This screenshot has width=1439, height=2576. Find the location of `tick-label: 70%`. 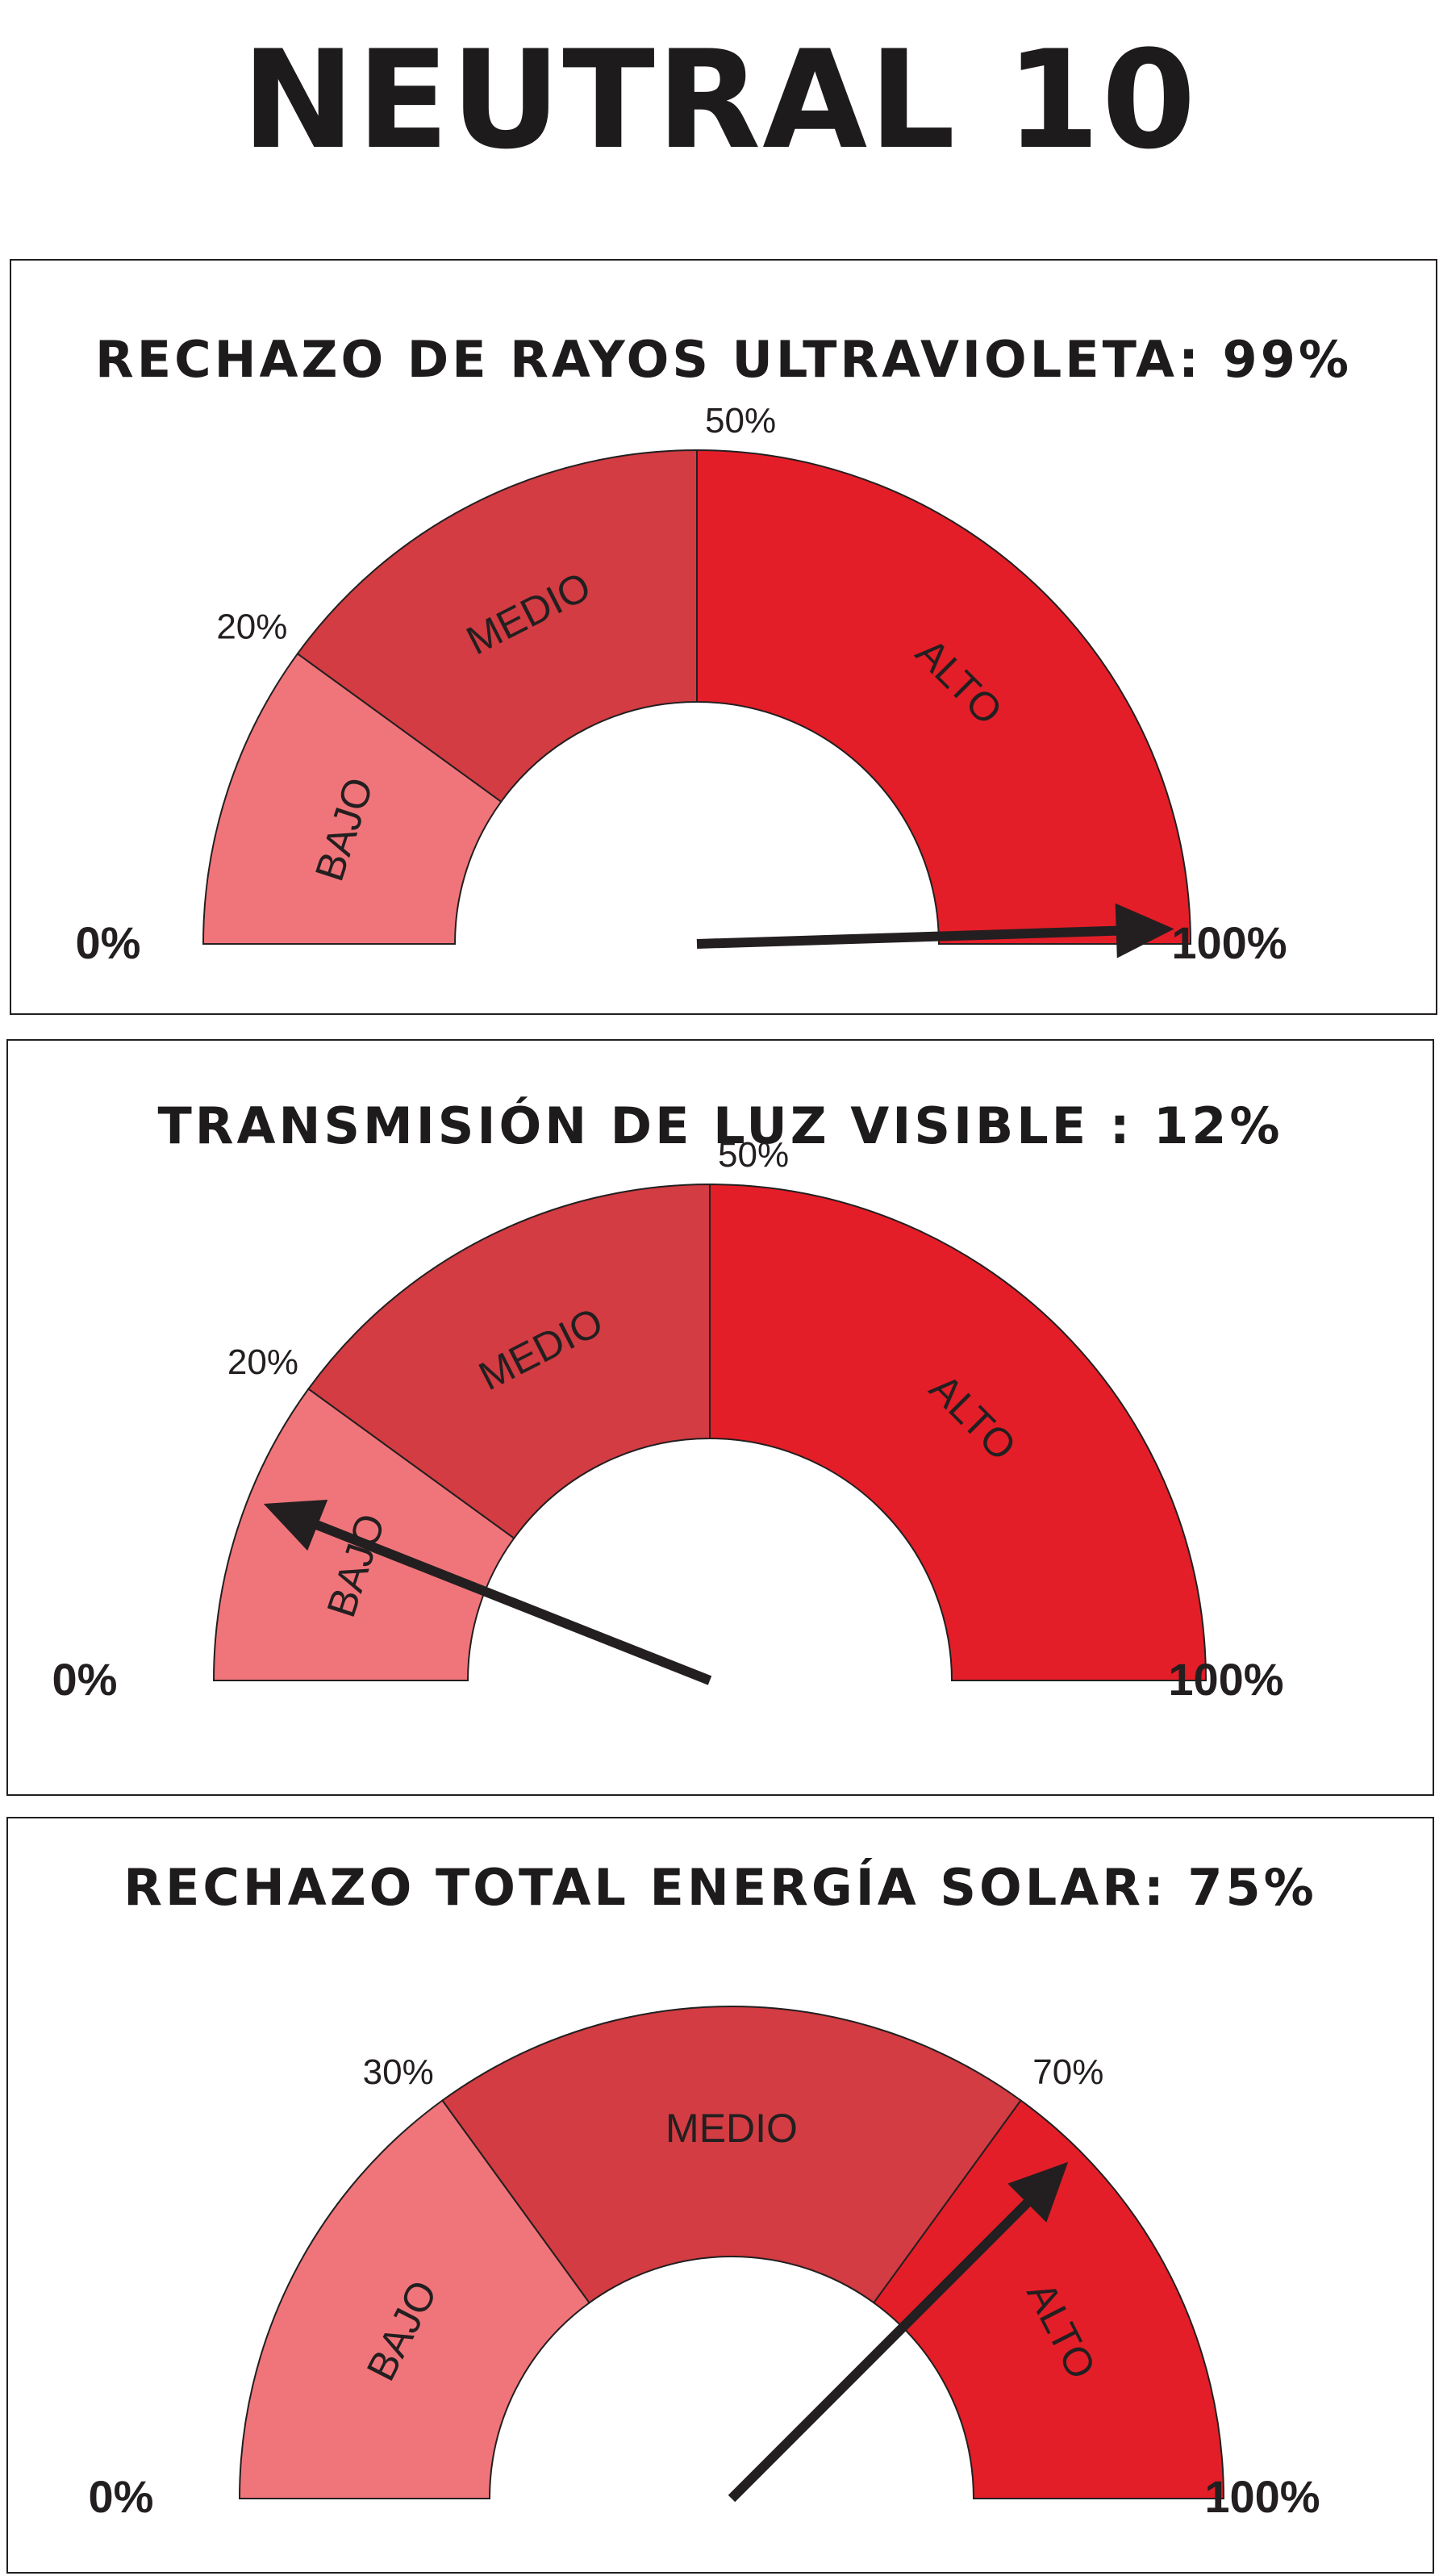

tick-label: 70% is located at coordinates (1067, 2072).